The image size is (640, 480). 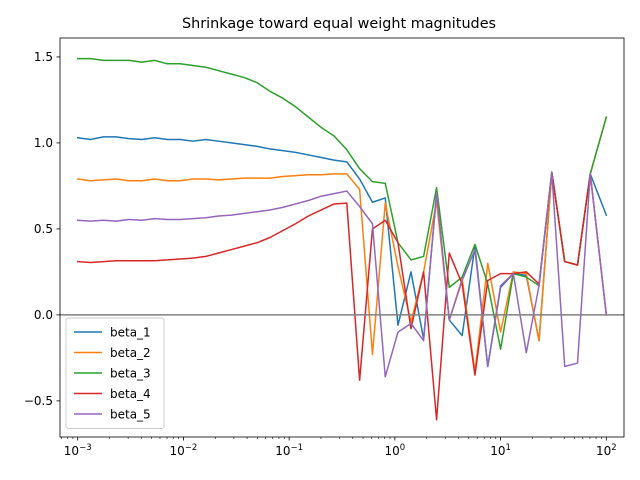 What do you see at coordinates (43, 57) in the screenshot?
I see `y-tick-label: 1.5` at bounding box center [43, 57].